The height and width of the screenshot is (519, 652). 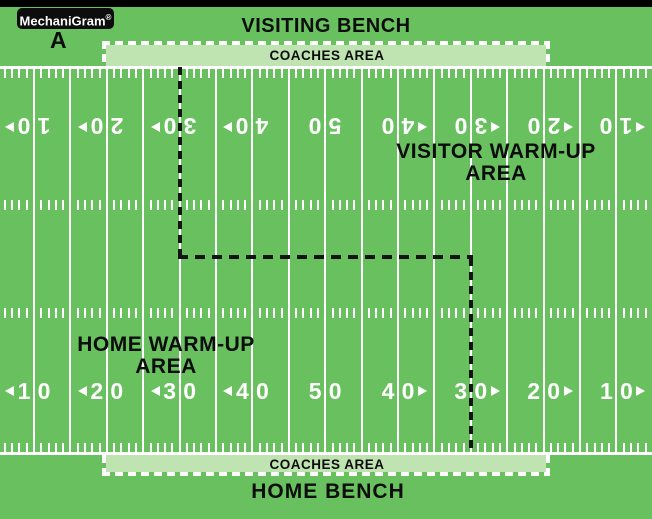 I want to click on bottom-coaches-area-label: COACHES AREA, so click(x=327, y=464).